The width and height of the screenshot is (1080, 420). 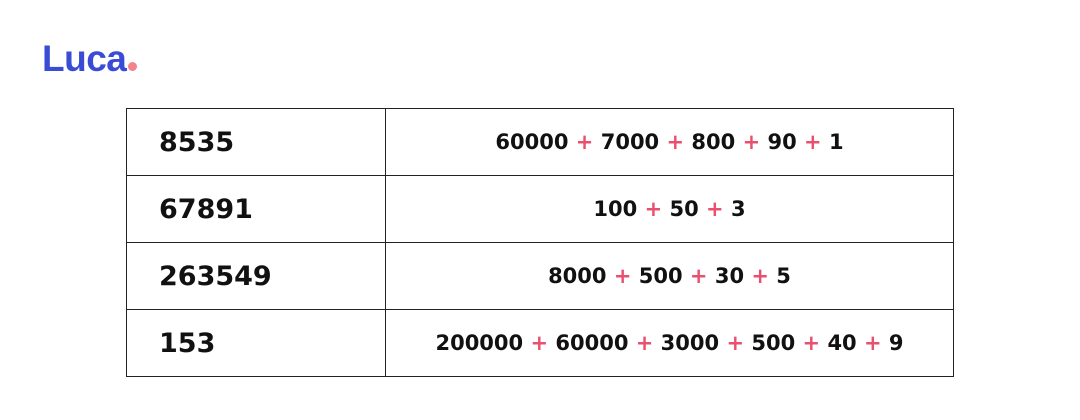 What do you see at coordinates (256, 142) in the screenshot?
I see `number-cell: 8535` at bounding box center [256, 142].